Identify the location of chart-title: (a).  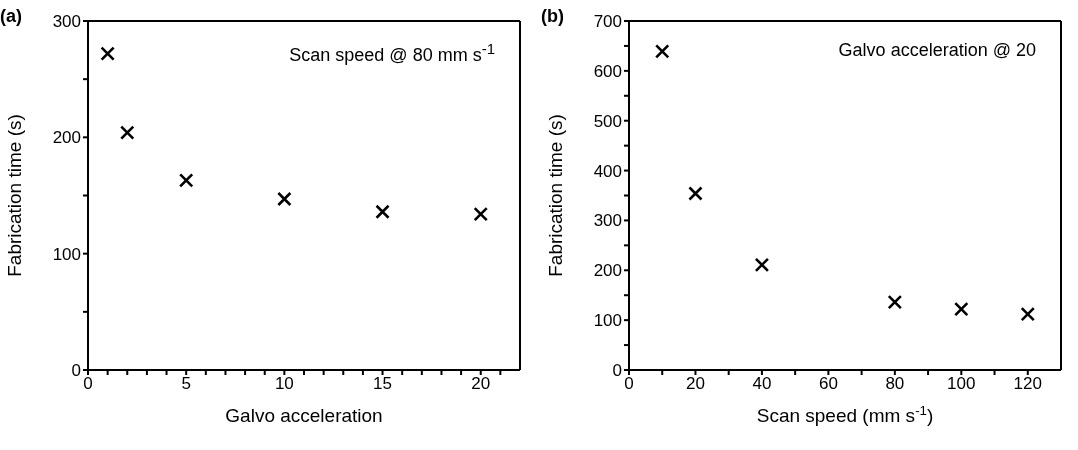
(11, 16).